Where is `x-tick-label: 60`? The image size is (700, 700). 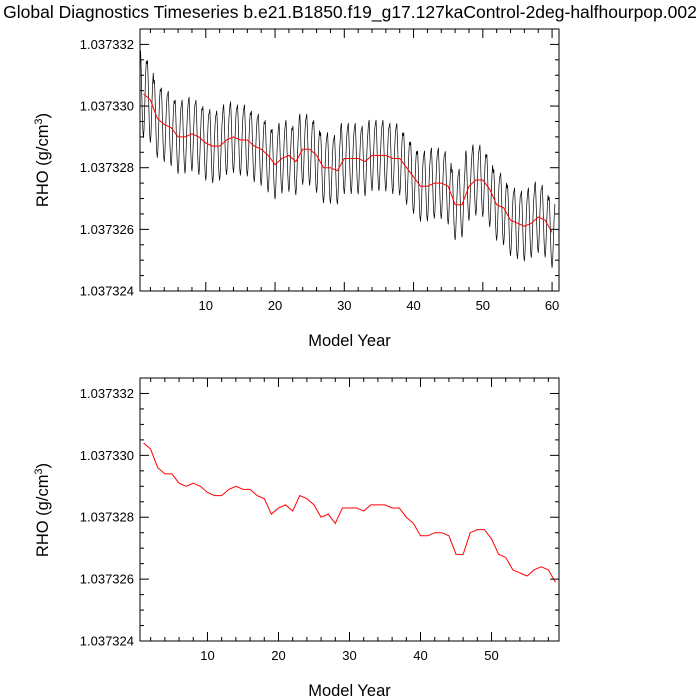 x-tick-label: 60 is located at coordinates (552, 305).